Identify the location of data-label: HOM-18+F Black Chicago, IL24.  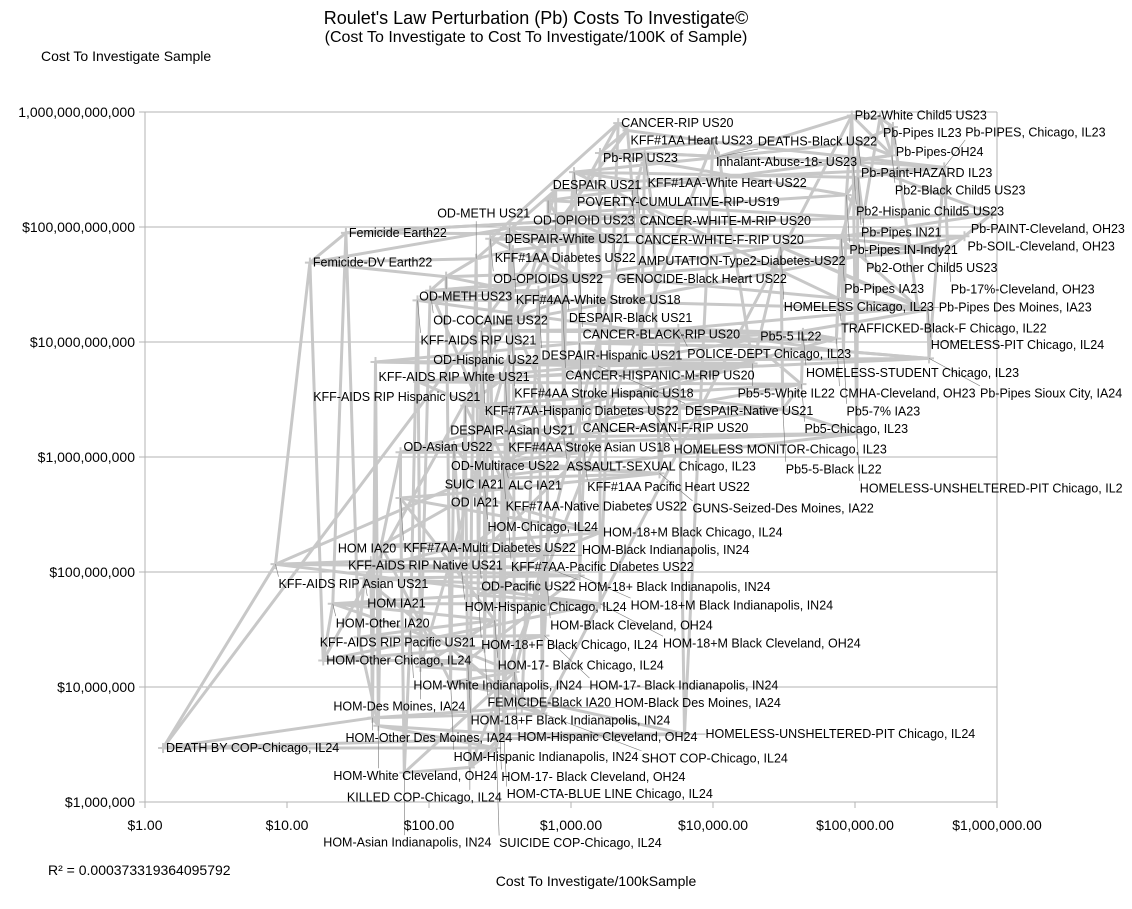
(569, 645).